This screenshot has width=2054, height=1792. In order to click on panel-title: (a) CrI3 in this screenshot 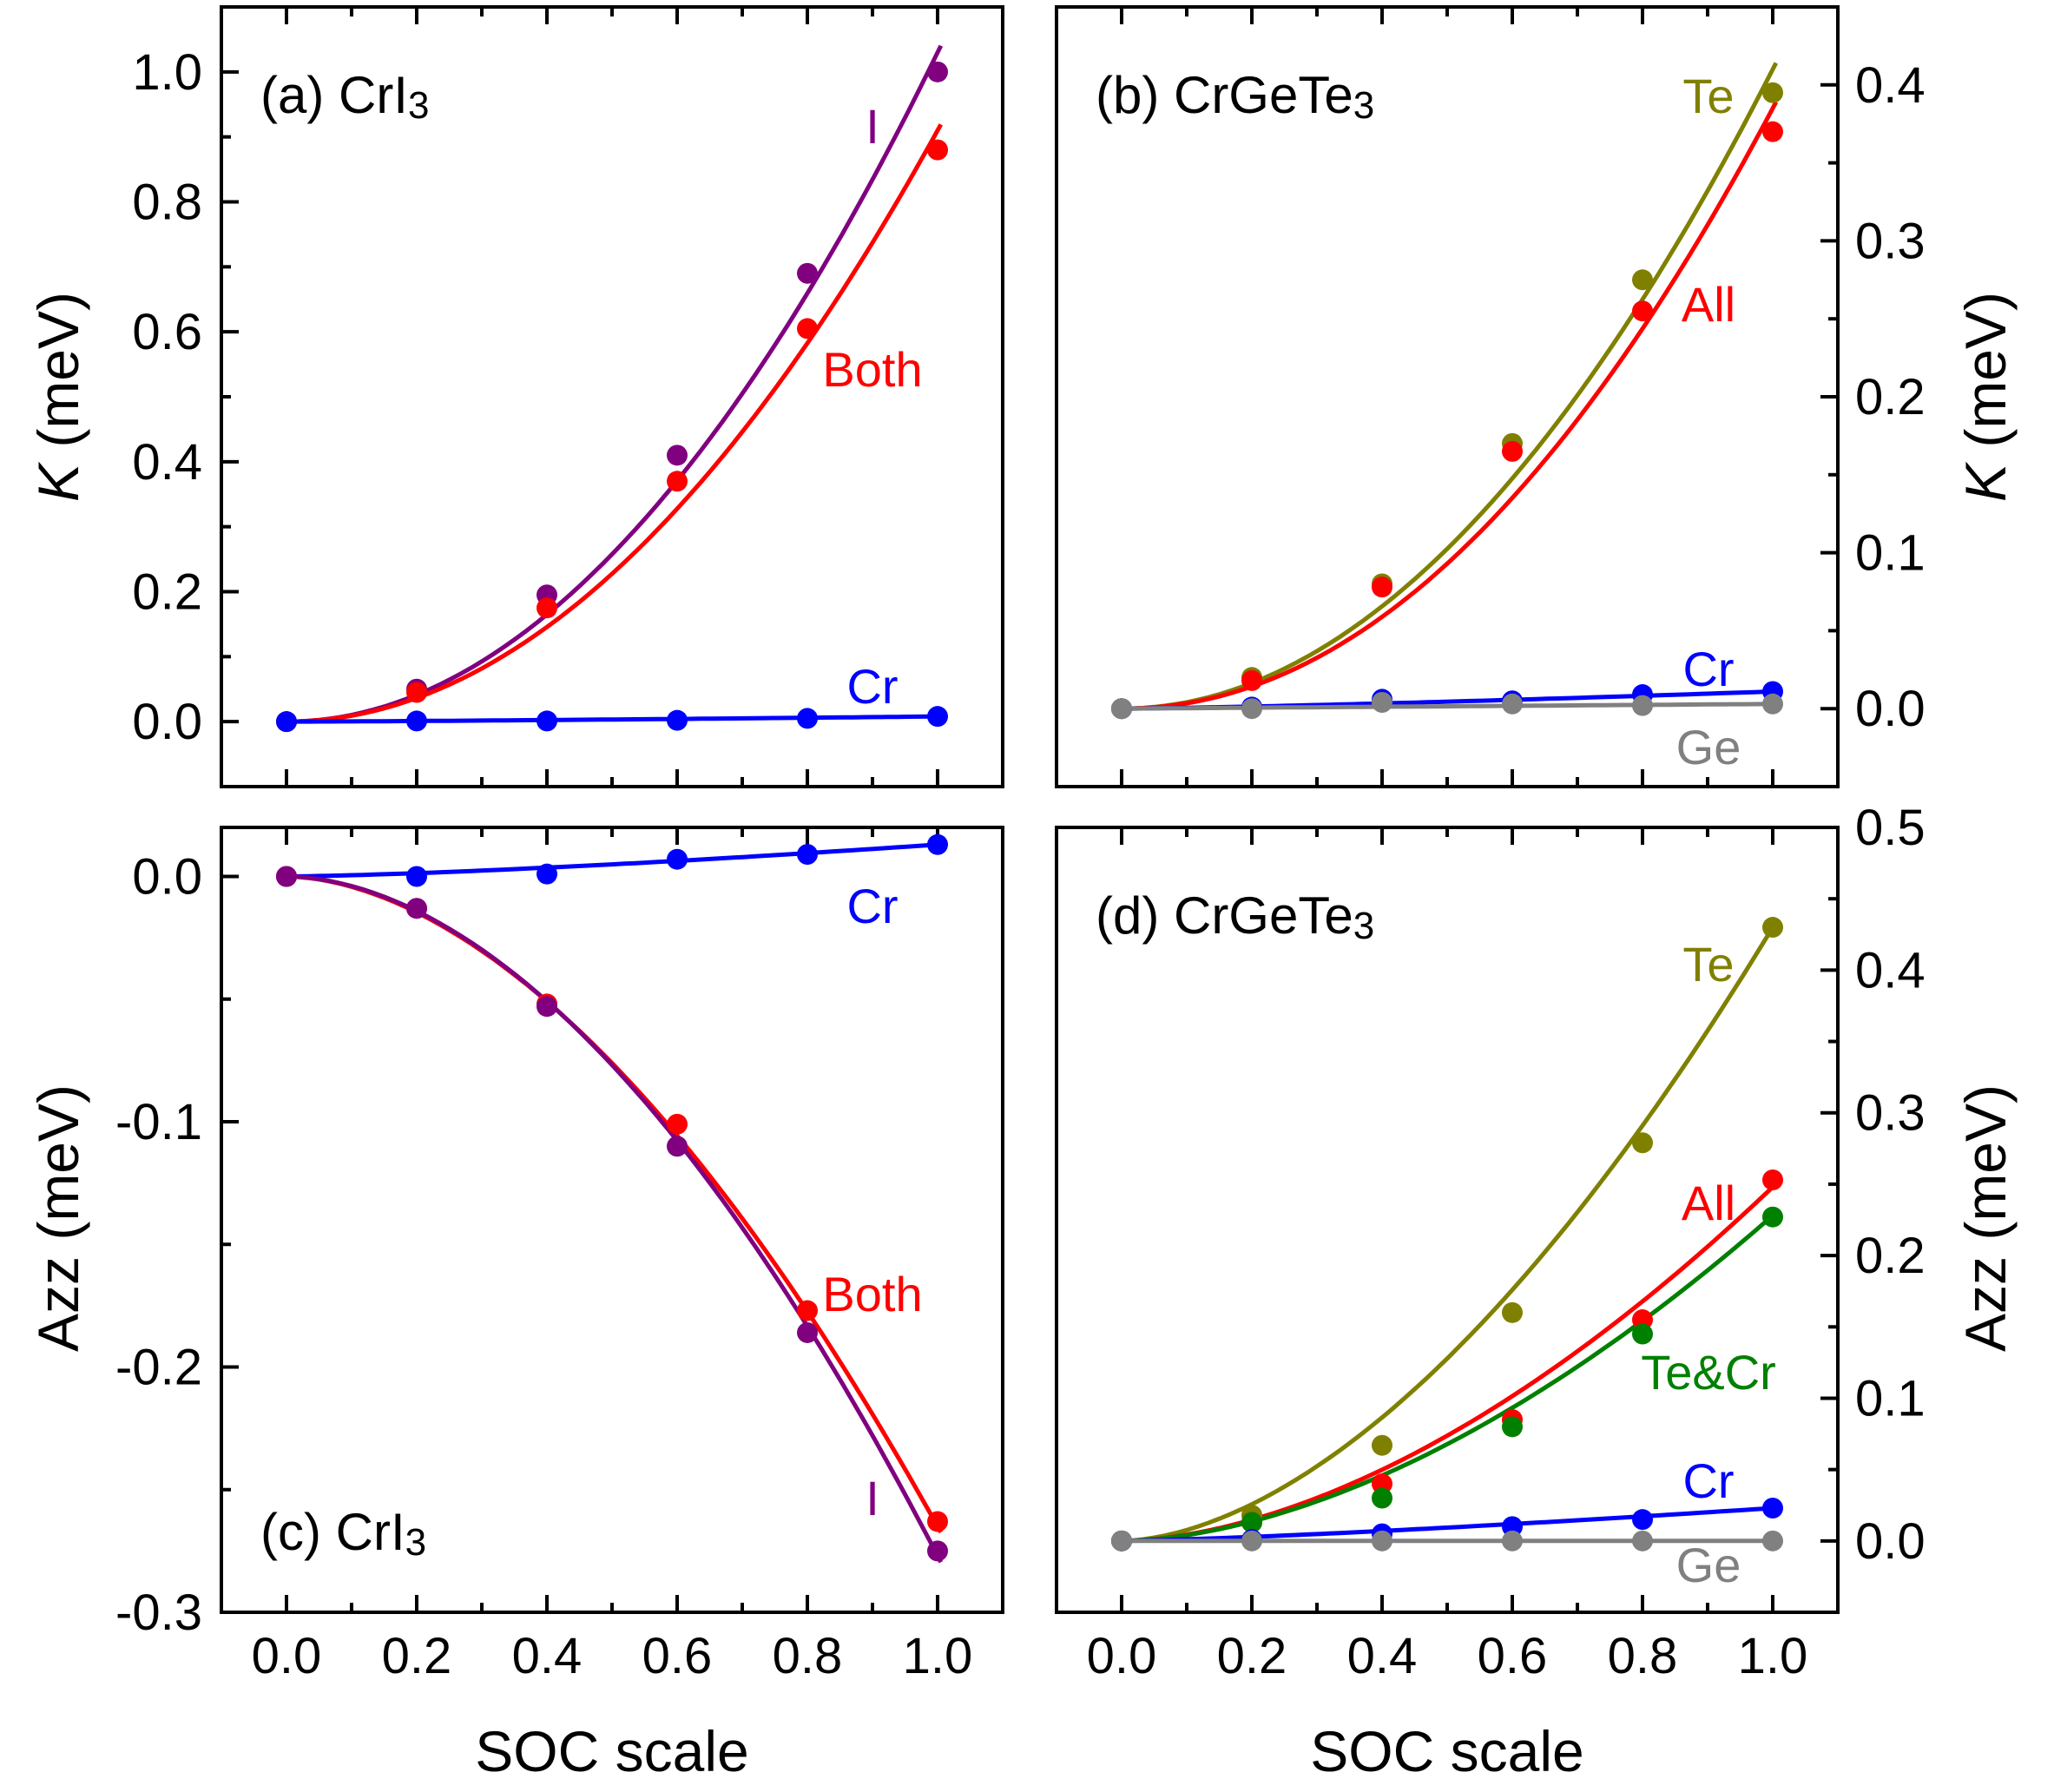, I will do `click(344, 96)`.